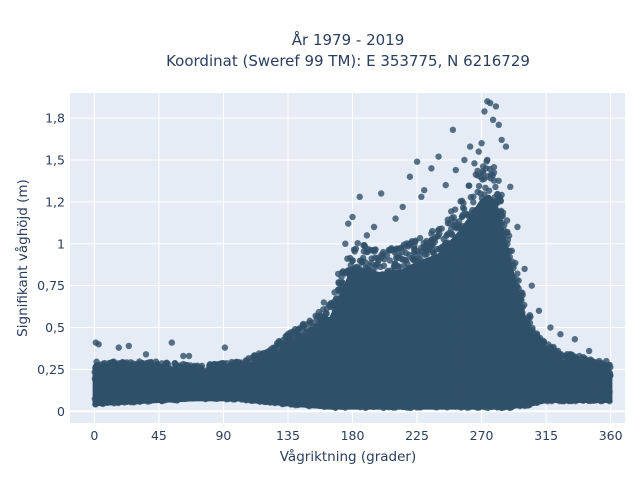 This screenshot has height=480, width=640. I want to click on x-tick-label: 90, so click(223, 435).